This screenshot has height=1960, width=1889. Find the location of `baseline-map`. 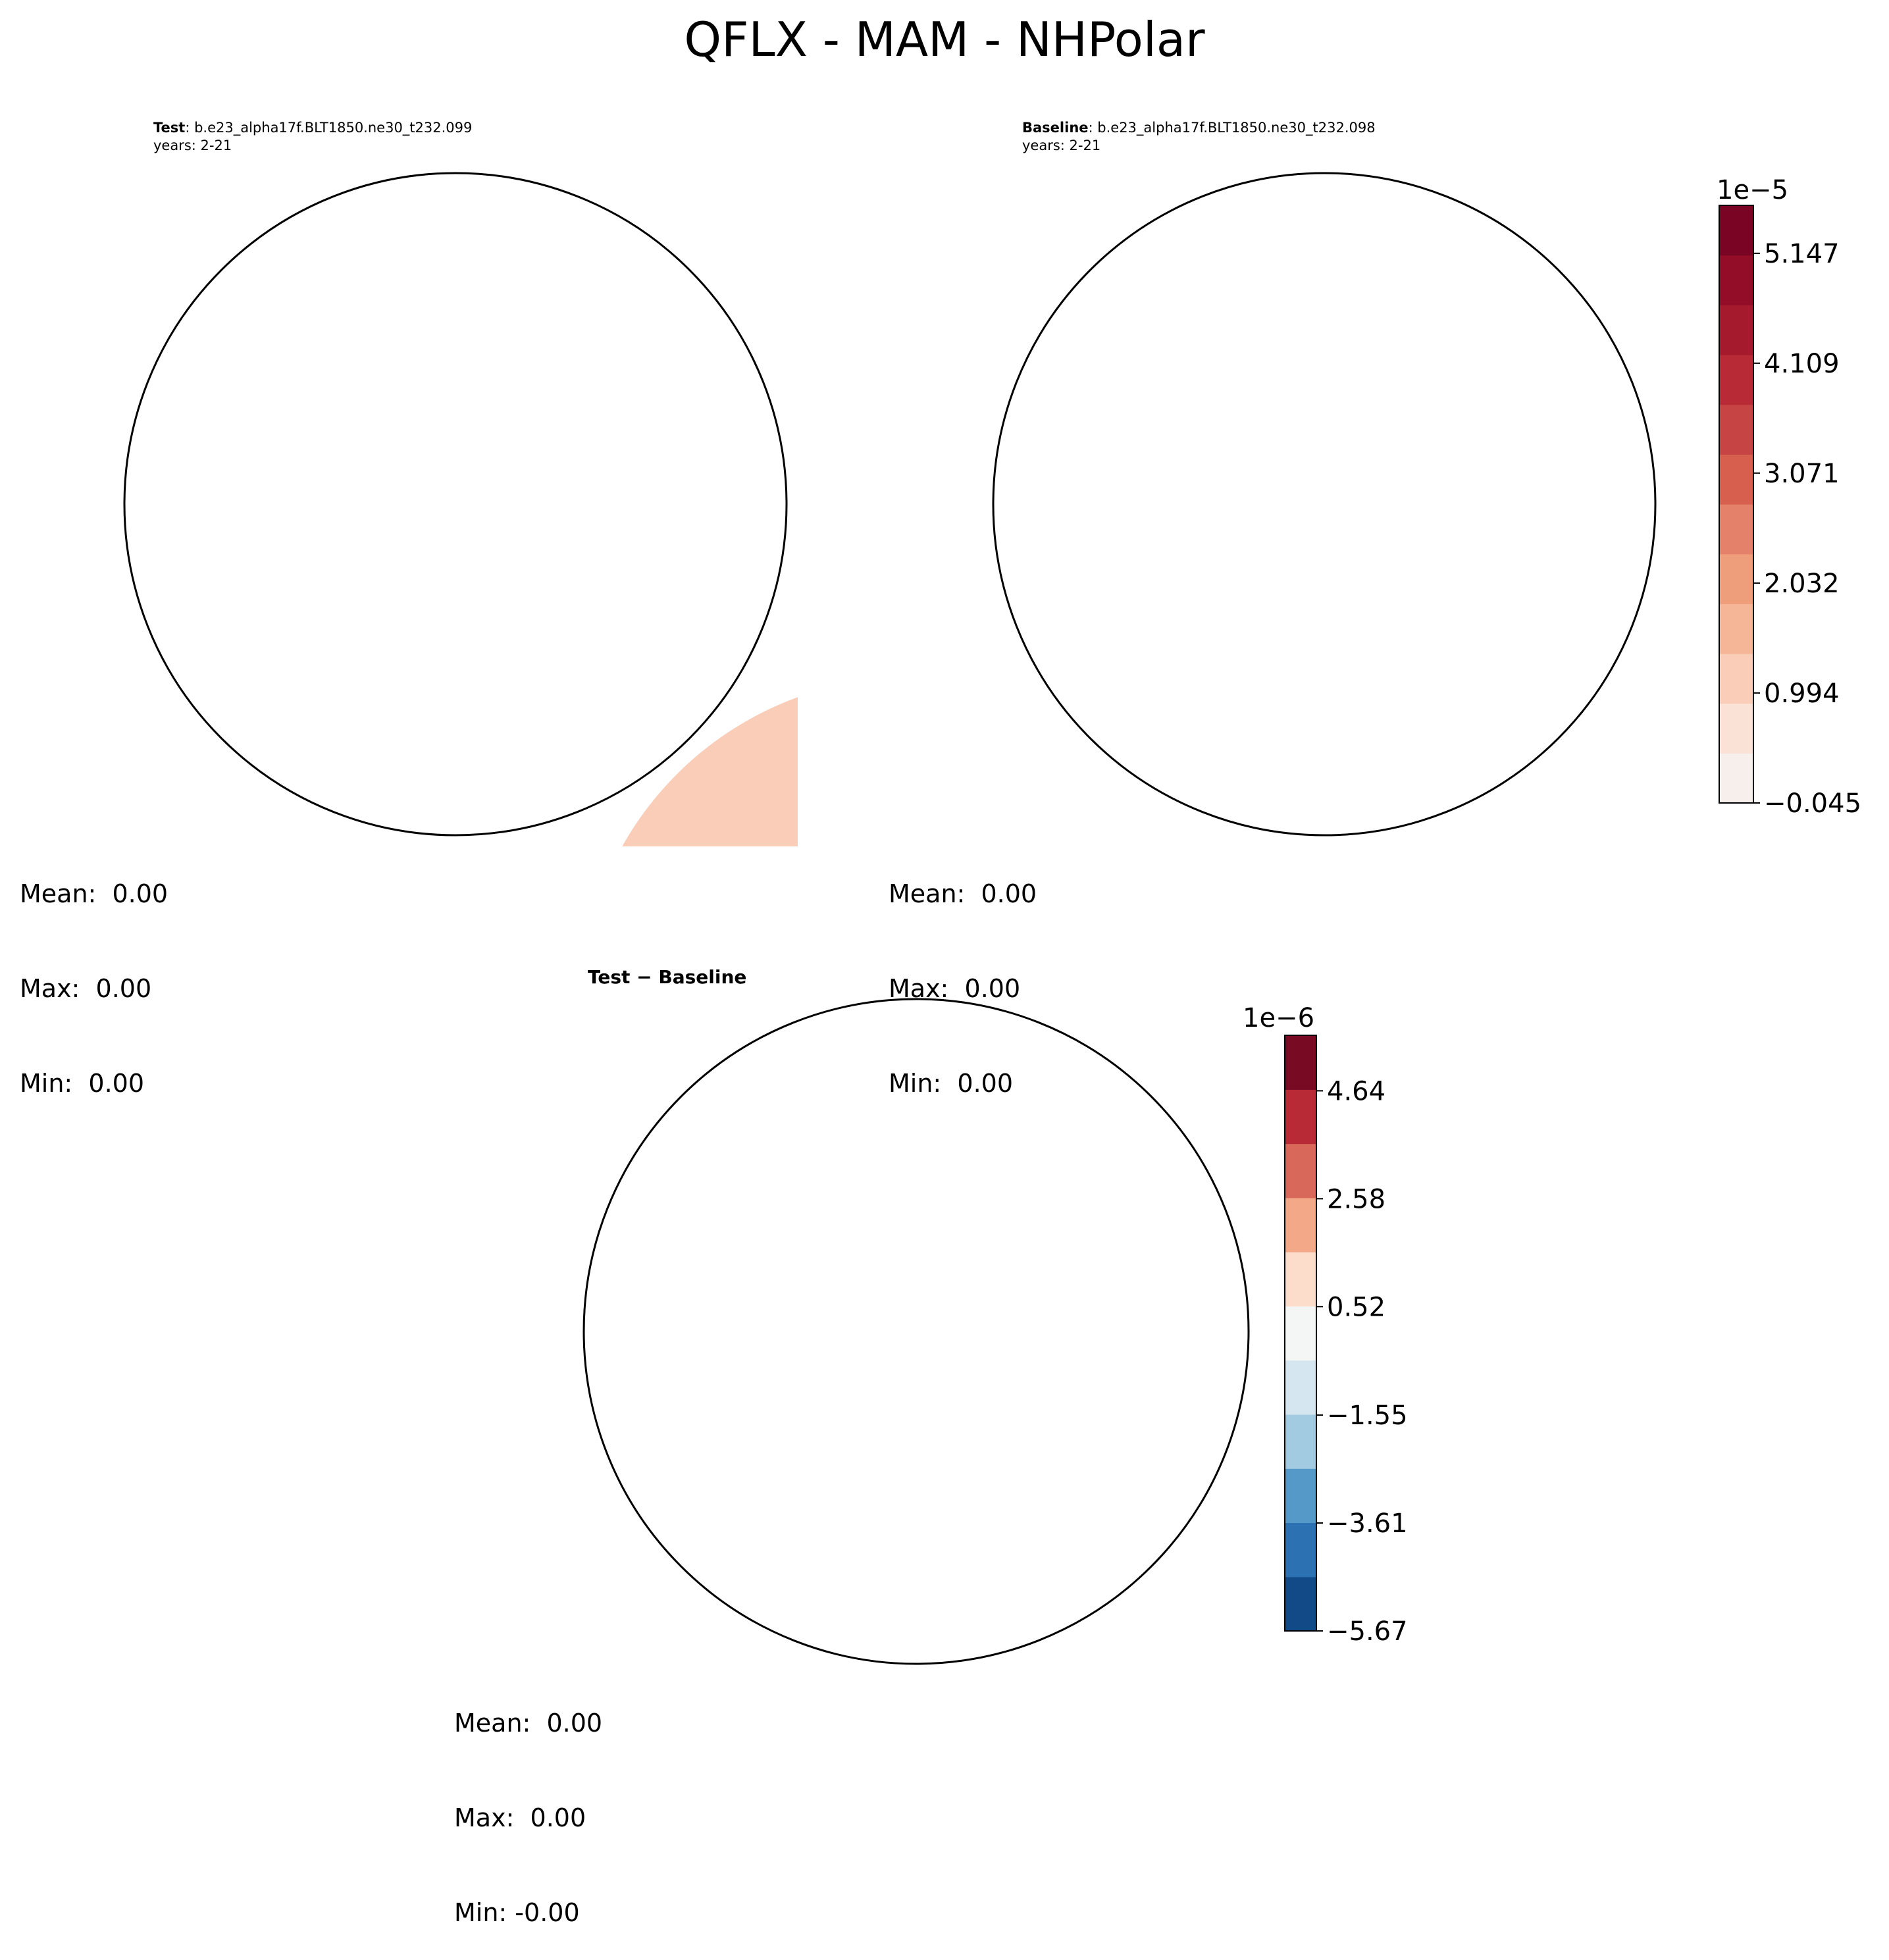

baseline-map is located at coordinates (1324, 504).